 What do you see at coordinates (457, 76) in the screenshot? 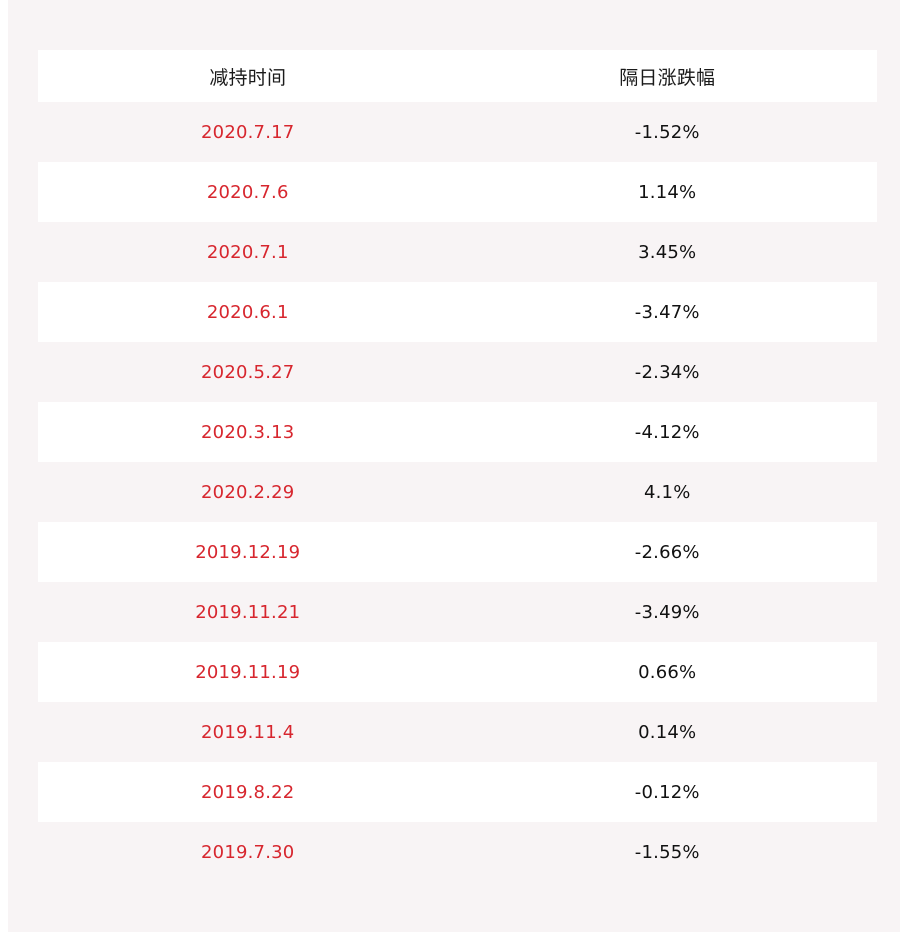
I see `table-header-row: 减持时间 隔日涨跌幅` at bounding box center [457, 76].